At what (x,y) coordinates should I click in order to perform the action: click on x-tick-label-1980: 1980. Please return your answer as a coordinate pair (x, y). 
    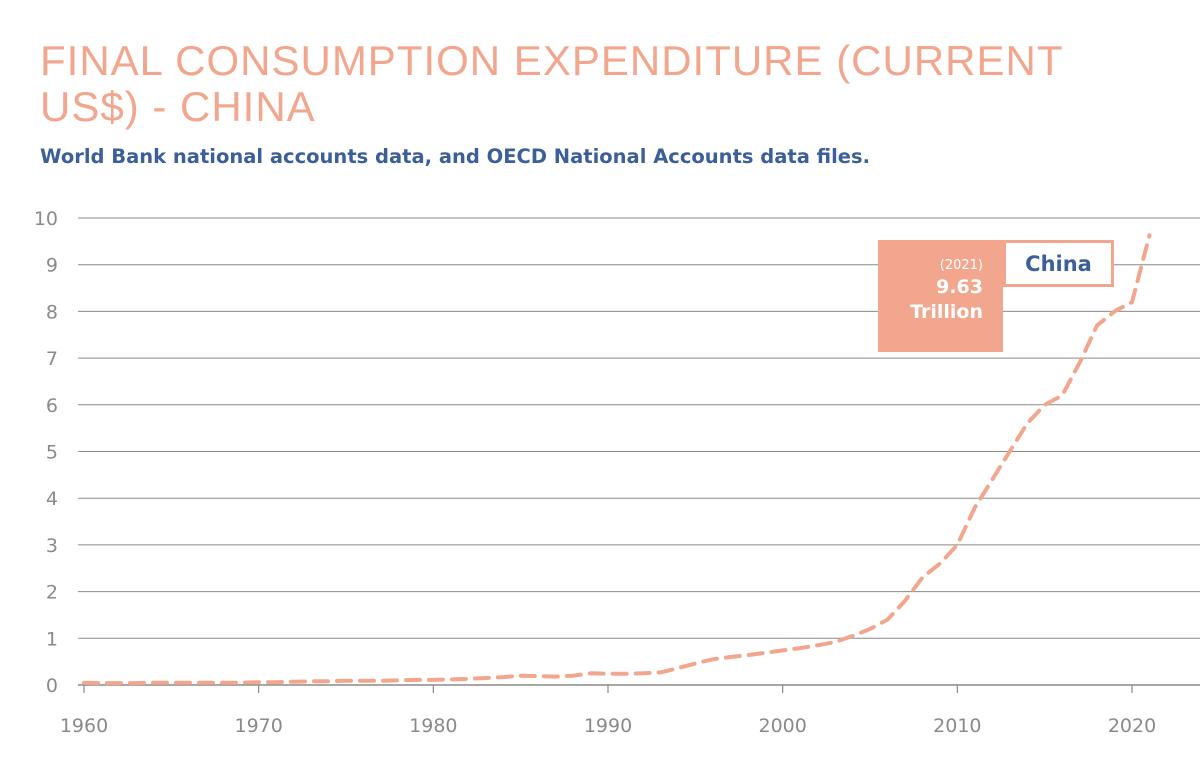
    Looking at the image, I should click on (433, 726).